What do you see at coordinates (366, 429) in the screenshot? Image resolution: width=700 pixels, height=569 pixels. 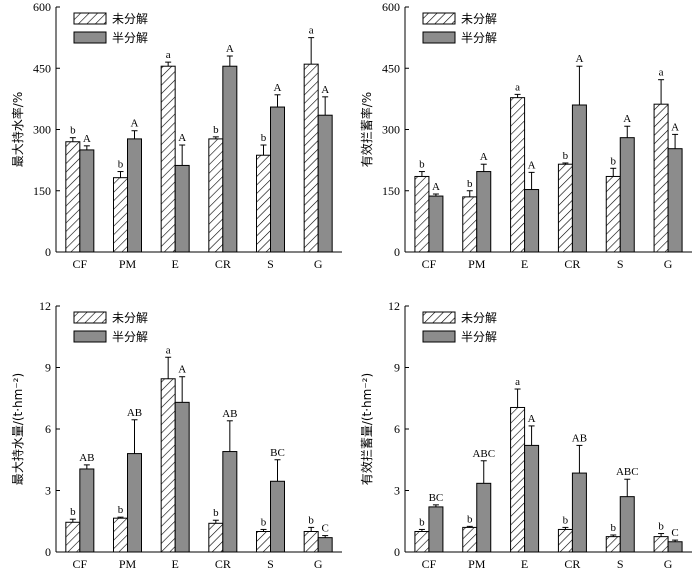 I see `y-axis-label: 有效拦蓄量/(t·hm⁻²)` at bounding box center [366, 429].